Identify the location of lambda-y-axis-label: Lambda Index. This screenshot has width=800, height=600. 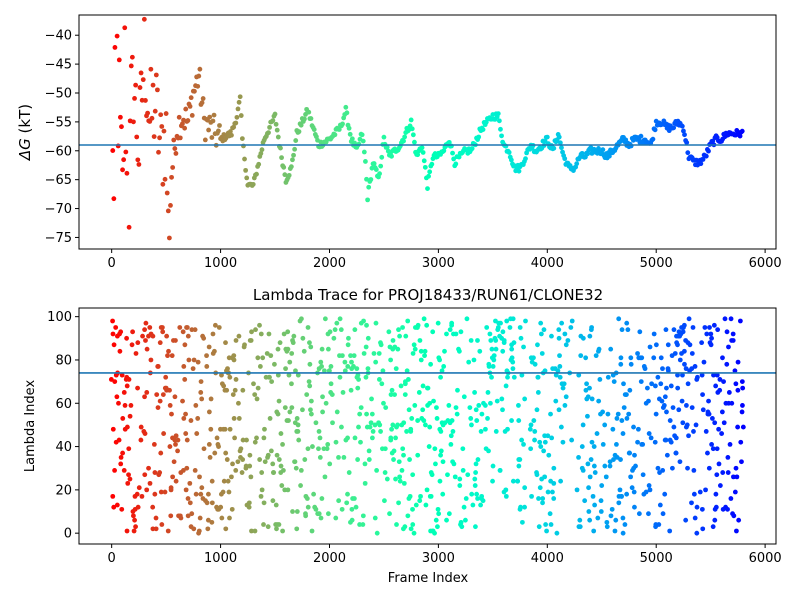
(30, 426).